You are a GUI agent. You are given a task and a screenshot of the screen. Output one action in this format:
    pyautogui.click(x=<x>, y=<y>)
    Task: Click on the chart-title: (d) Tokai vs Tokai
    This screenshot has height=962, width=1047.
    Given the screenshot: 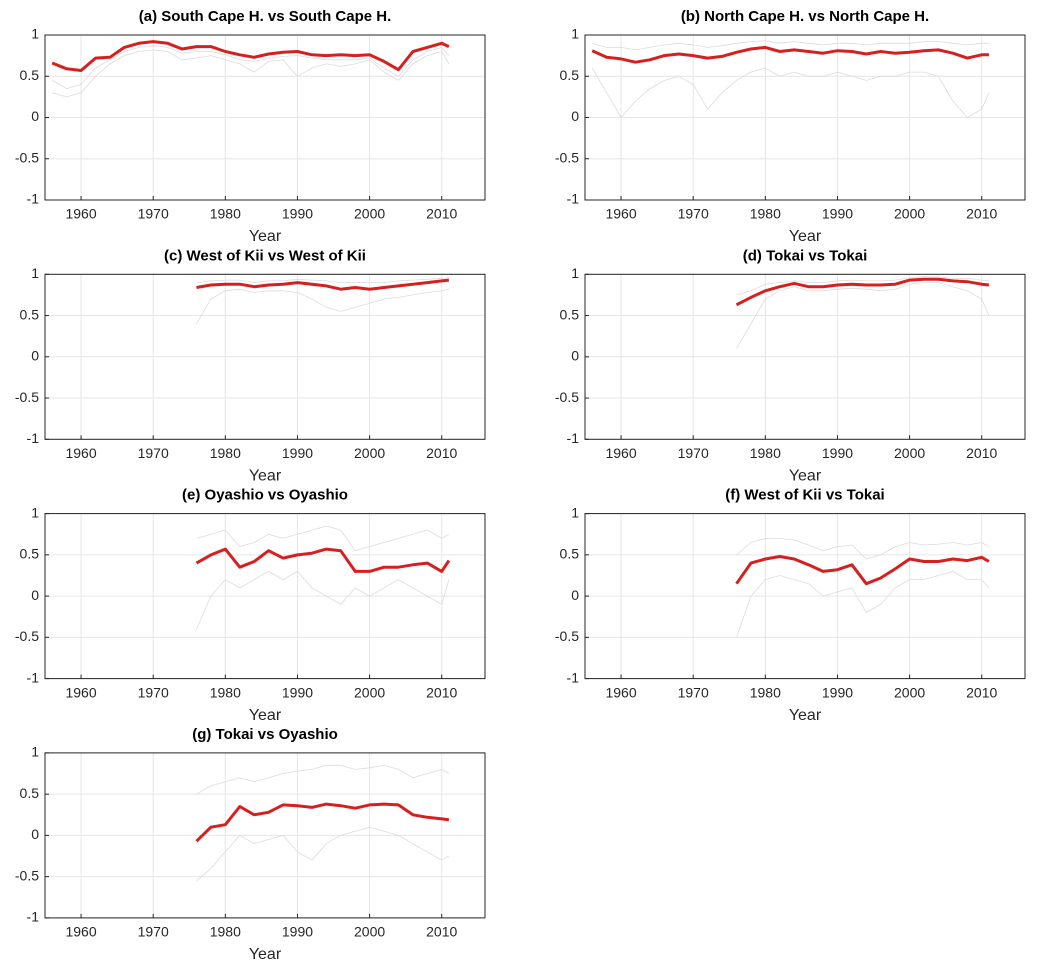 What is the action you would take?
    pyautogui.click(x=805, y=255)
    